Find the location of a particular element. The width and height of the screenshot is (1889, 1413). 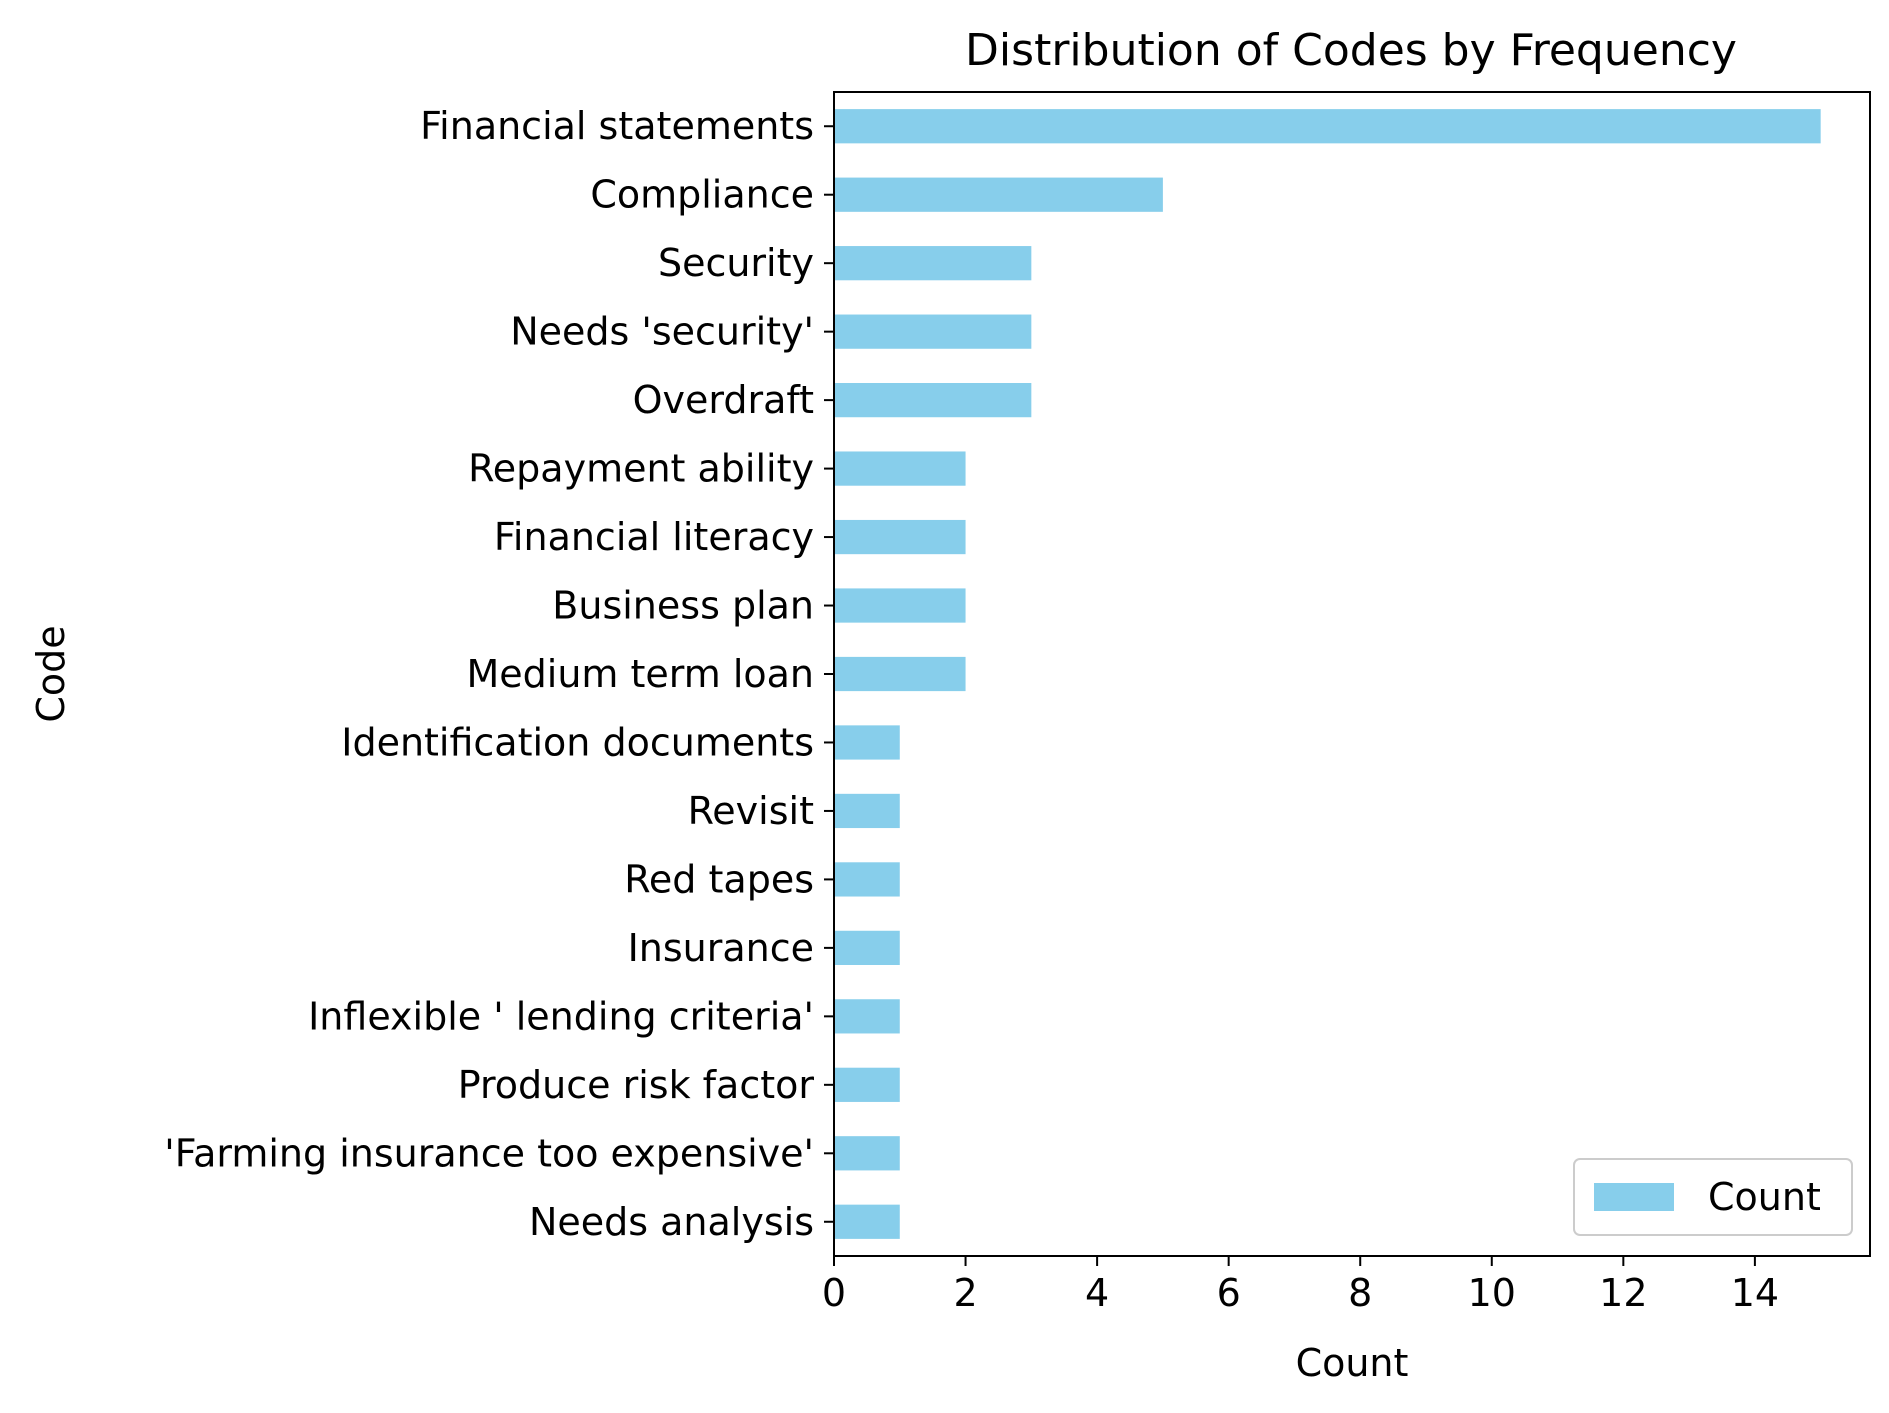

x-tick-label: 4 is located at coordinates (1097, 1293).